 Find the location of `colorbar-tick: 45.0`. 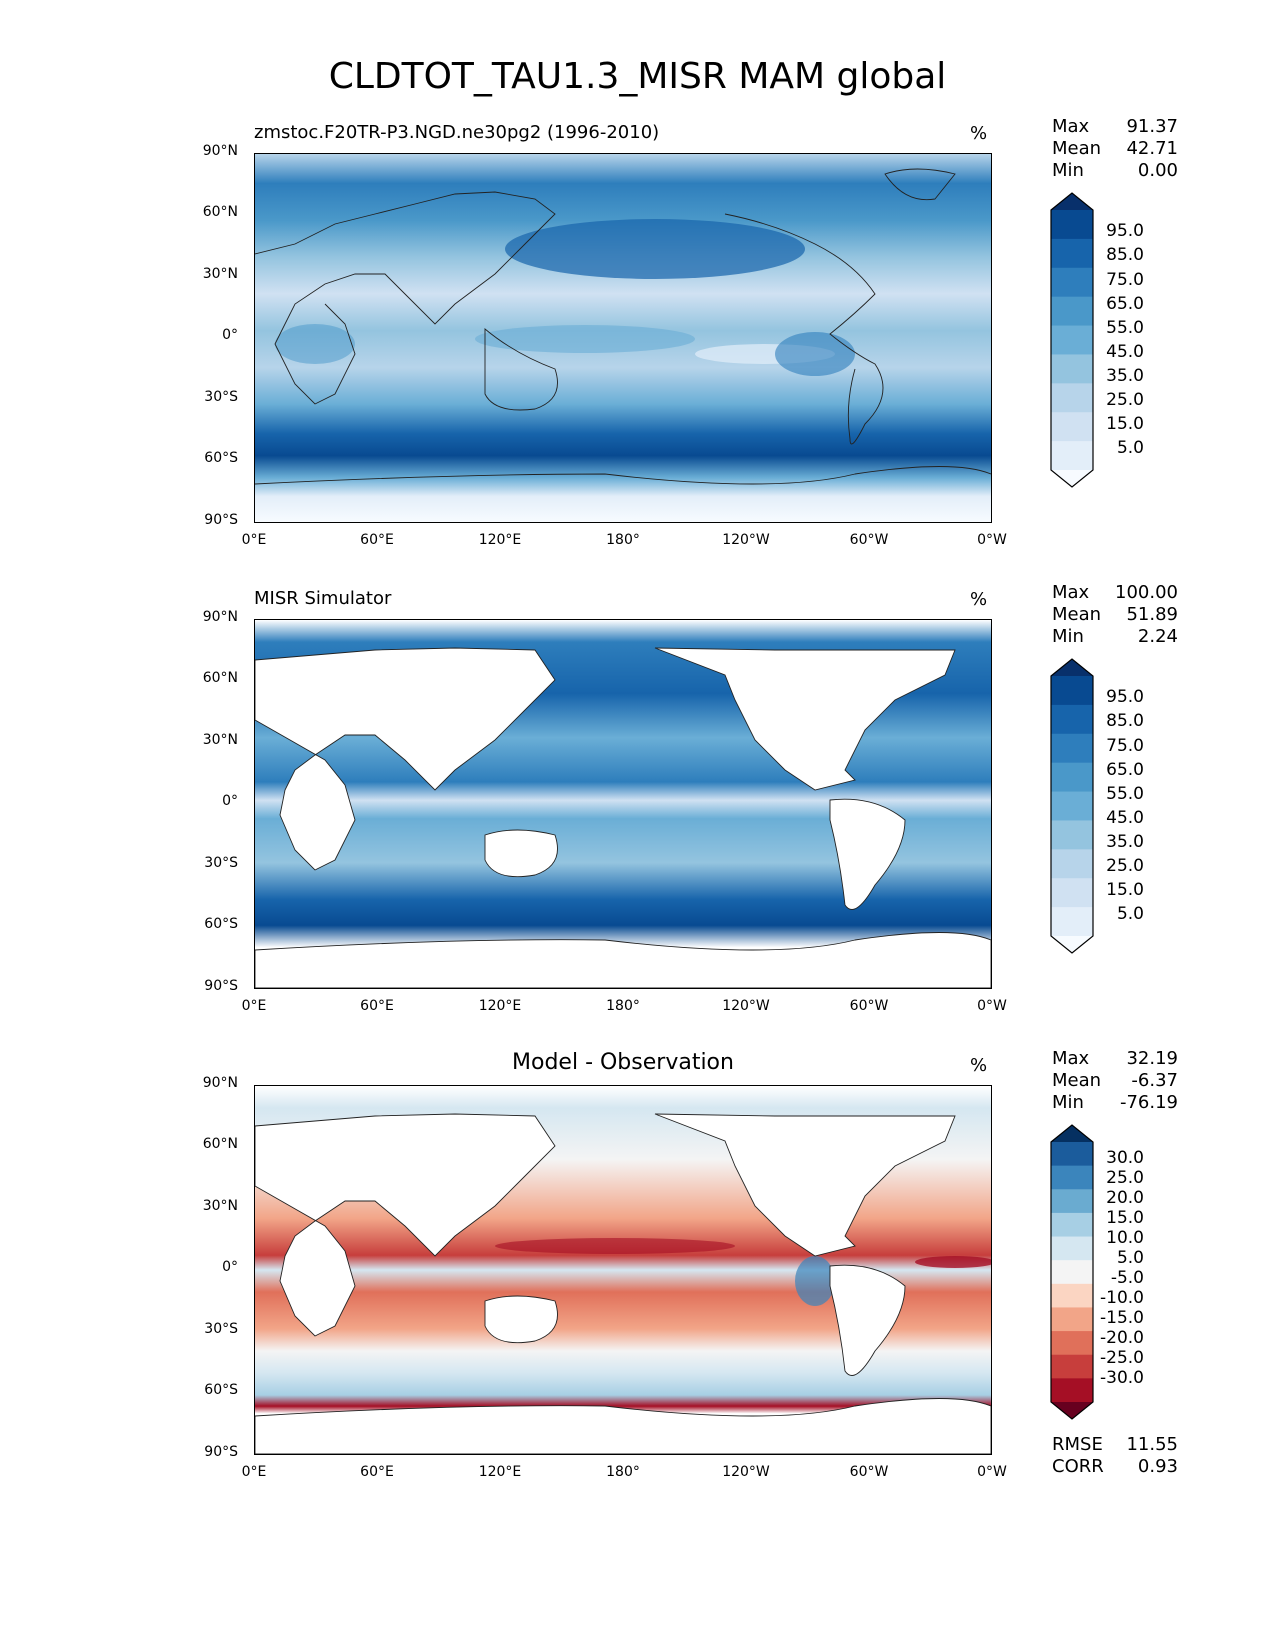

colorbar-tick: 45.0 is located at coordinates (1125, 818).